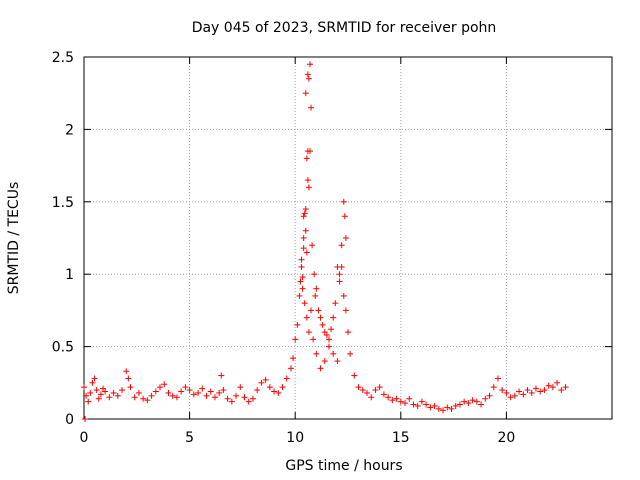 The height and width of the screenshot is (480, 640). Describe the element at coordinates (401, 438) in the screenshot. I see `x-tick-label: 15` at that location.